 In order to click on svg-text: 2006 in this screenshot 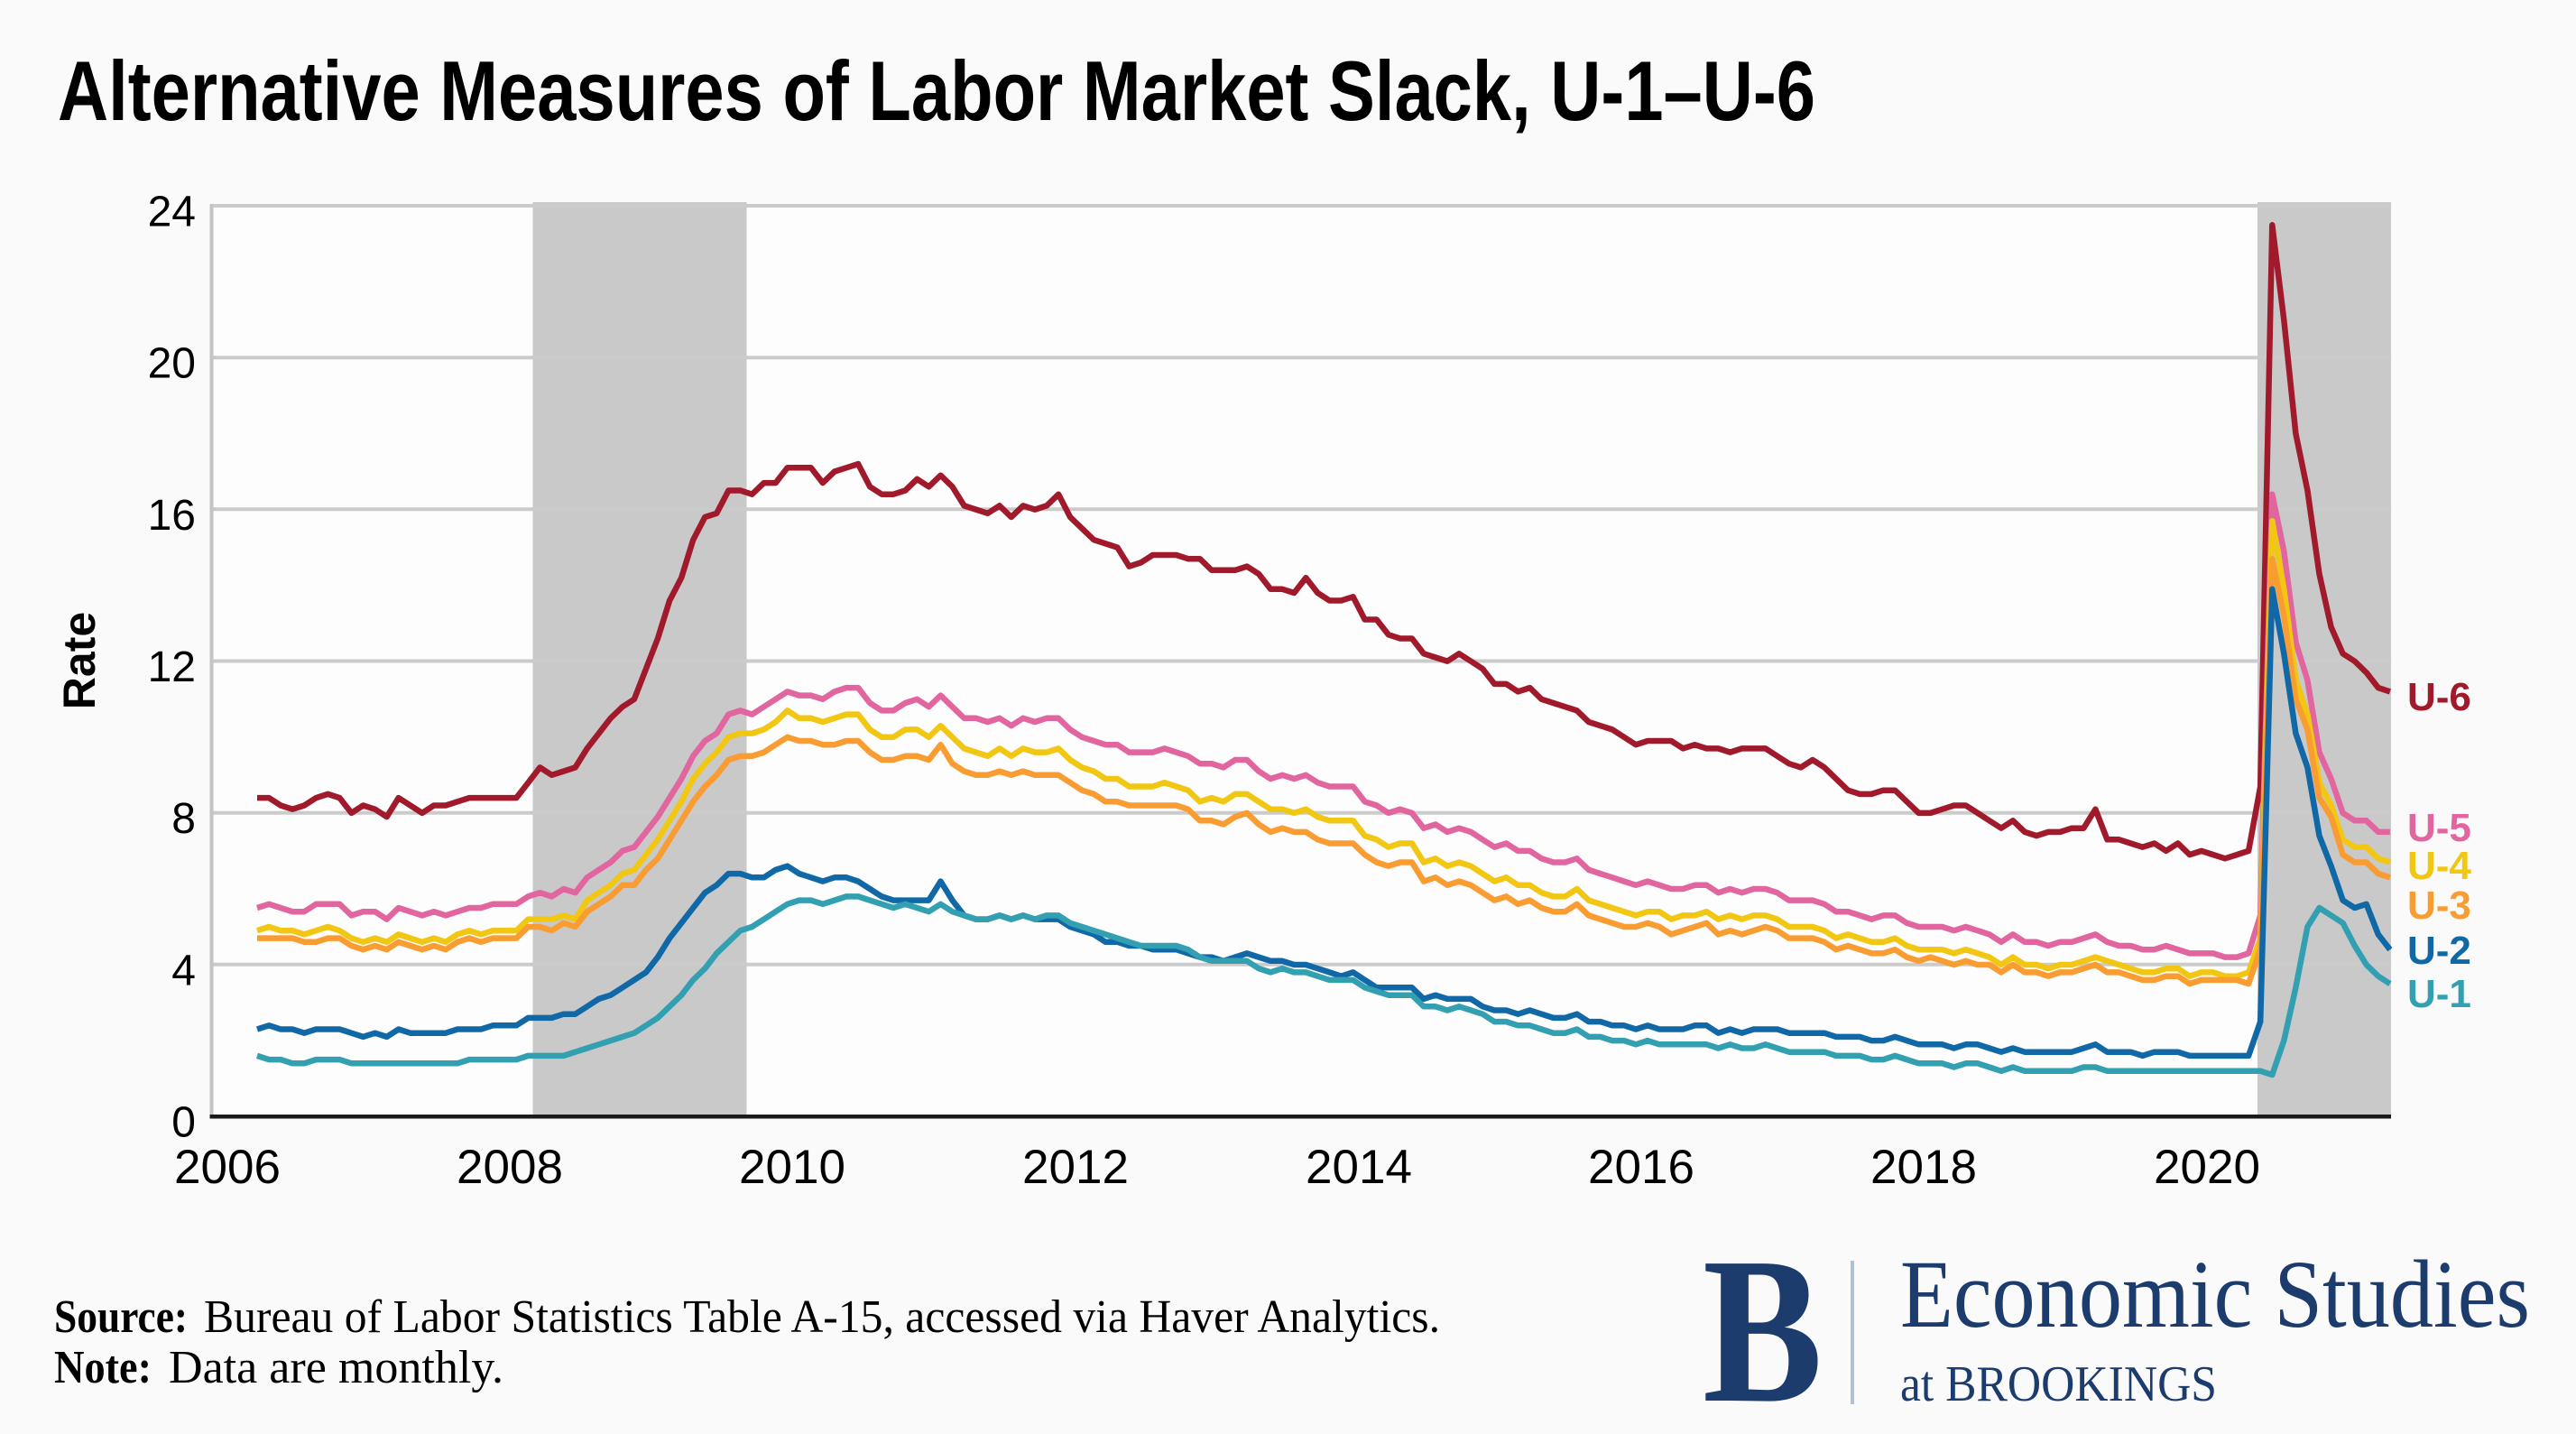, I will do `click(227, 1167)`.